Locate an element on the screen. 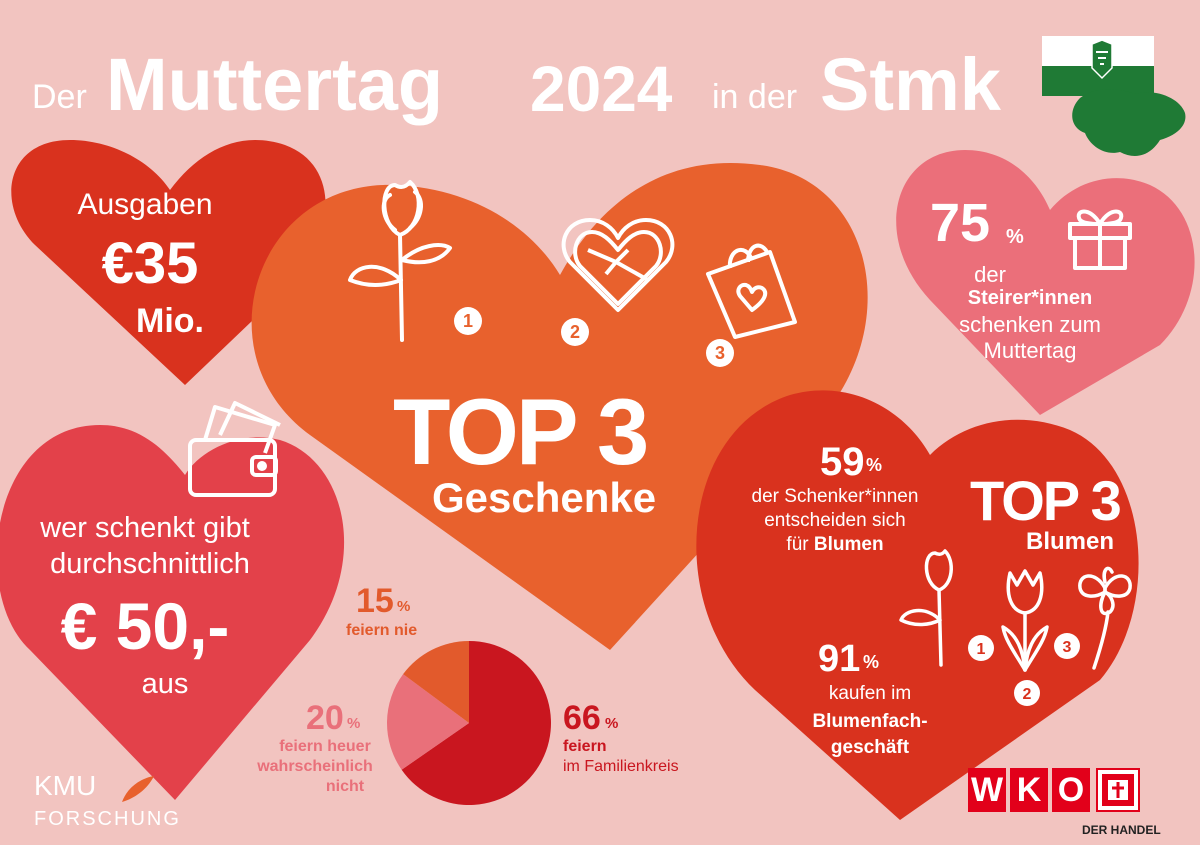 Image resolution: width=1200 pixels, height=845 pixels. rank-2-text: 2 is located at coordinates (575, 332).